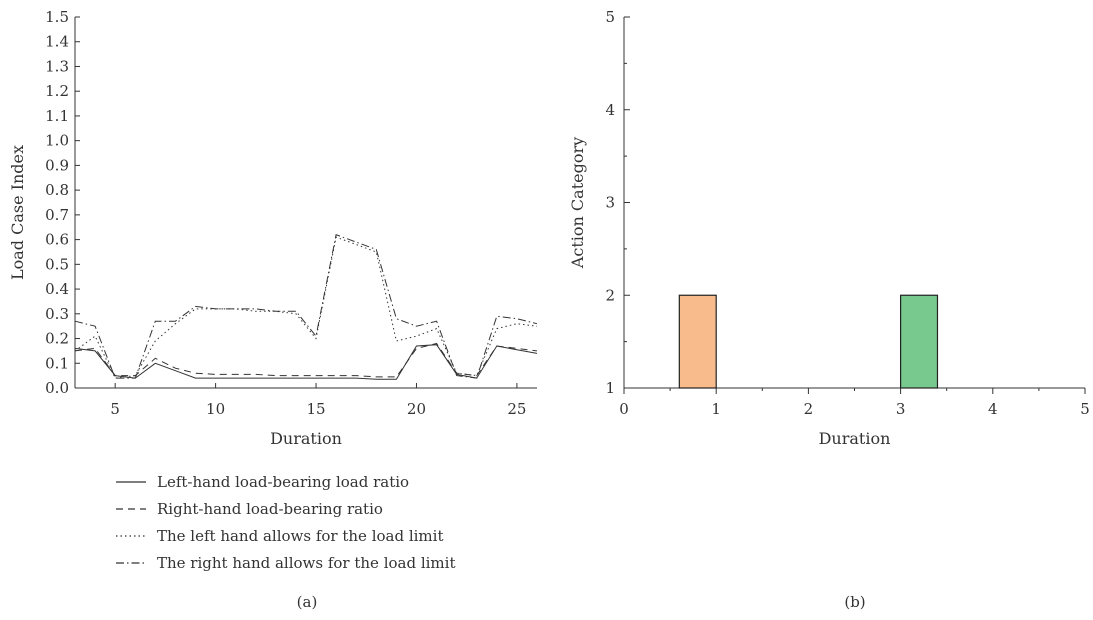 The image size is (1093, 620). Describe the element at coordinates (716, 409) in the screenshot. I see `x-tick-label-b: 1` at that location.